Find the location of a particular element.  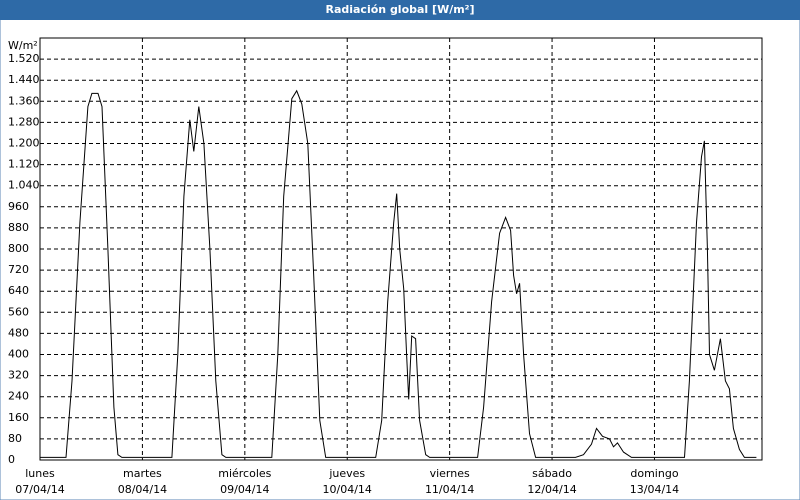

y-tick-label: 320 is located at coordinates (18, 375).